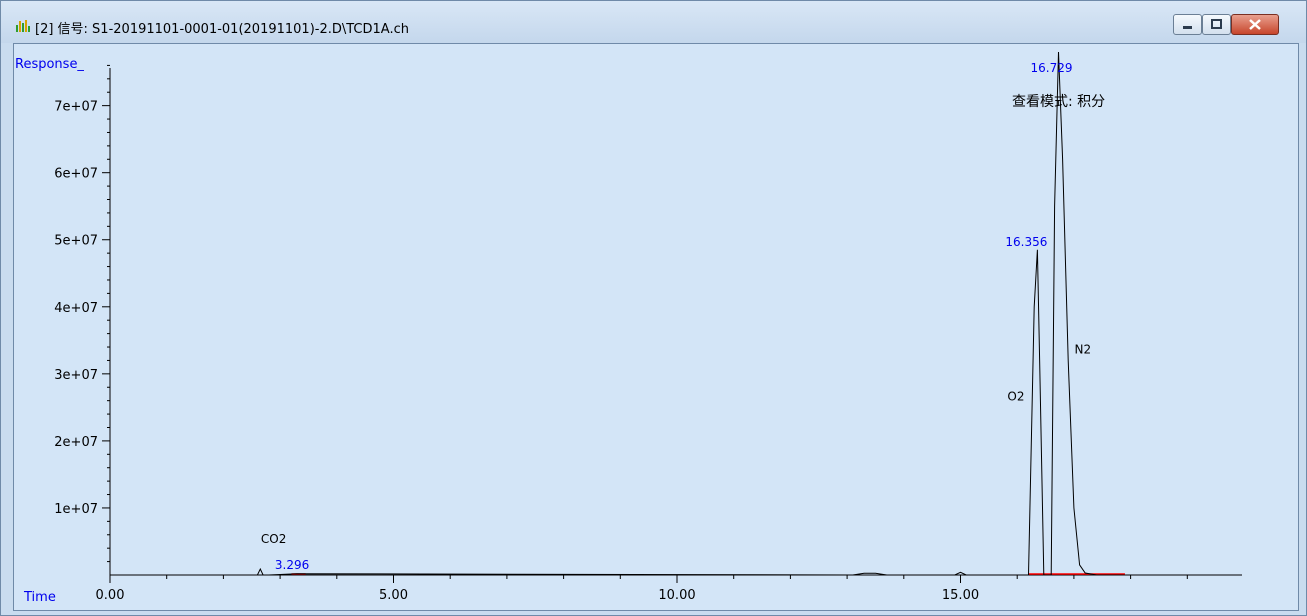 This screenshot has height=616, width=1307. Describe the element at coordinates (76, 308) in the screenshot. I see `y-tick-label: 4e+07` at that location.